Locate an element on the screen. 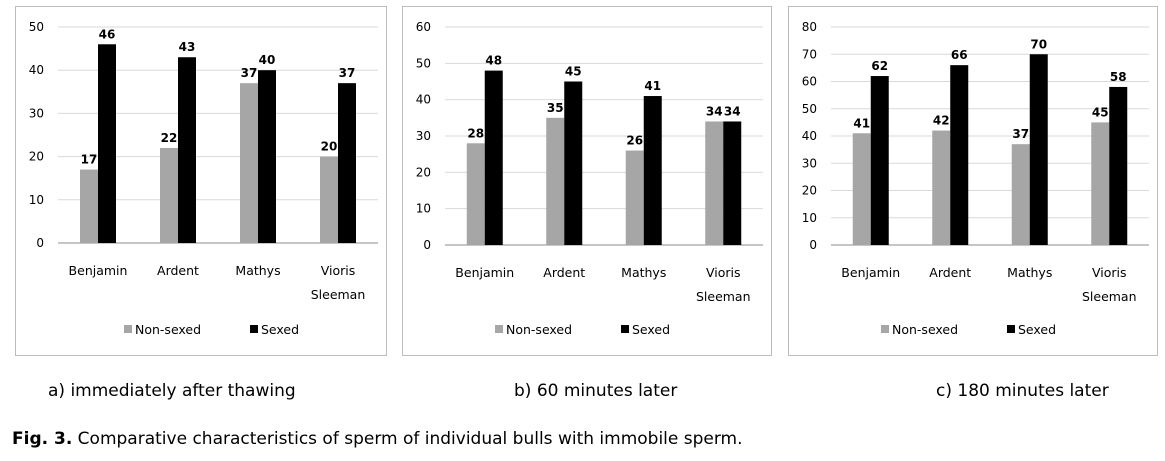  data-label: 66 is located at coordinates (959, 55).